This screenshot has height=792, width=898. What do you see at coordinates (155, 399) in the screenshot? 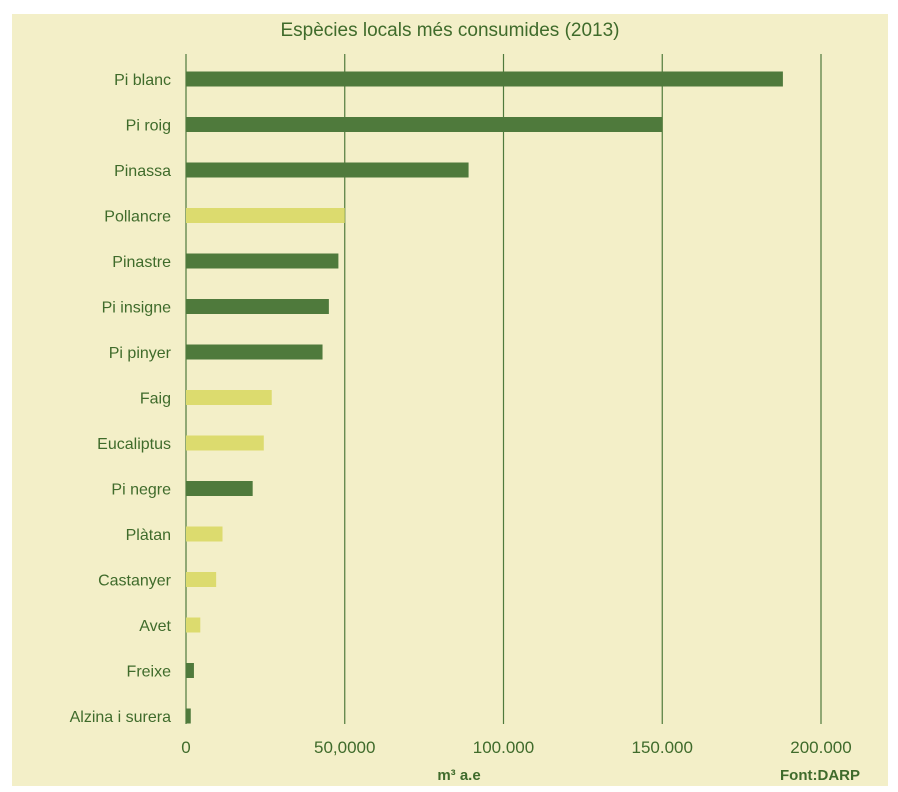
I see `category-label: Faig` at bounding box center [155, 399].